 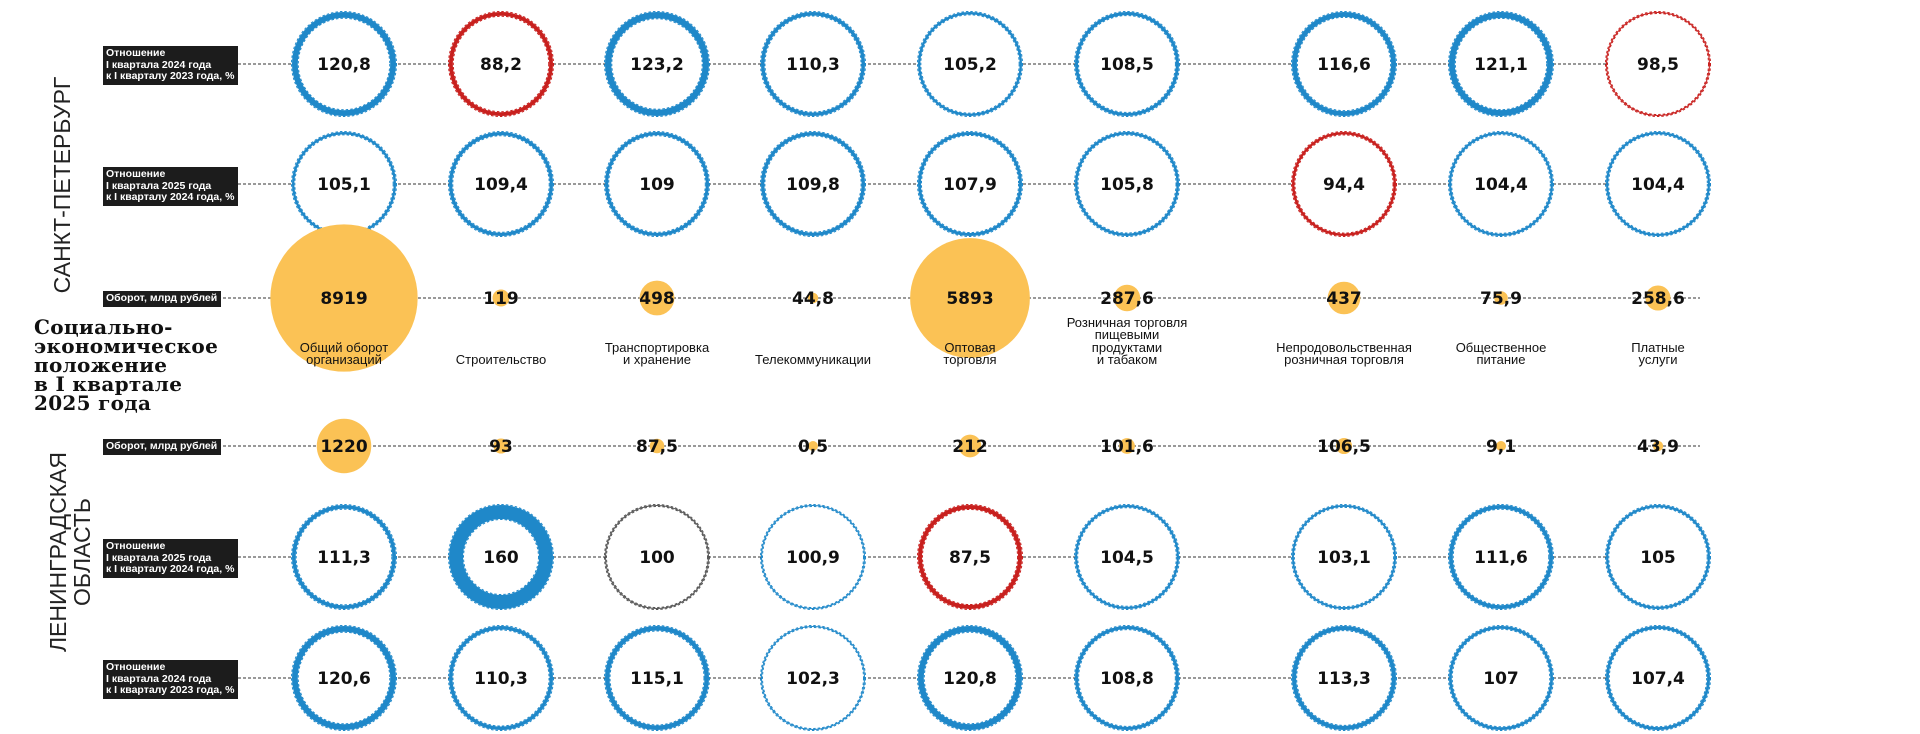 I want to click on data-value-label: 107,9, so click(x=970, y=185).